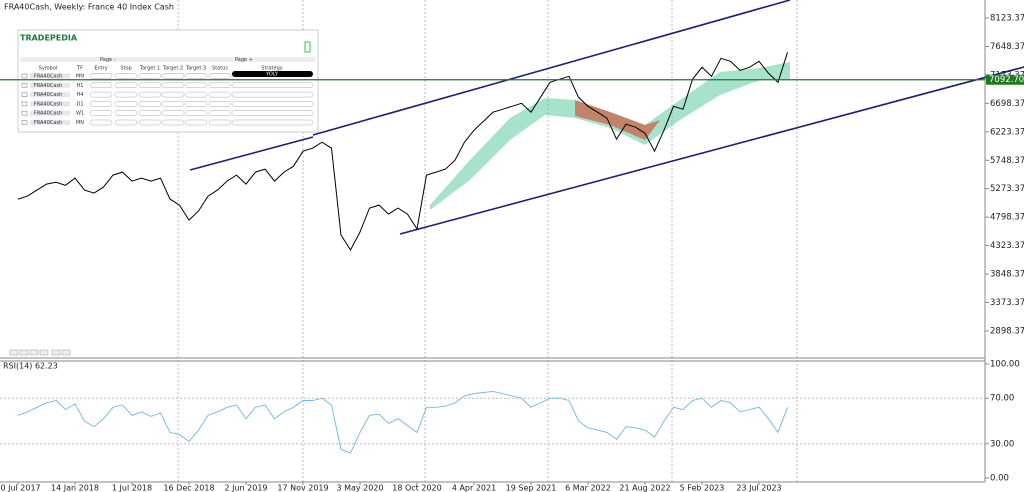 The image size is (1024, 492). Describe the element at coordinates (272, 74) in the screenshot. I see `strategy-pill` at that location.